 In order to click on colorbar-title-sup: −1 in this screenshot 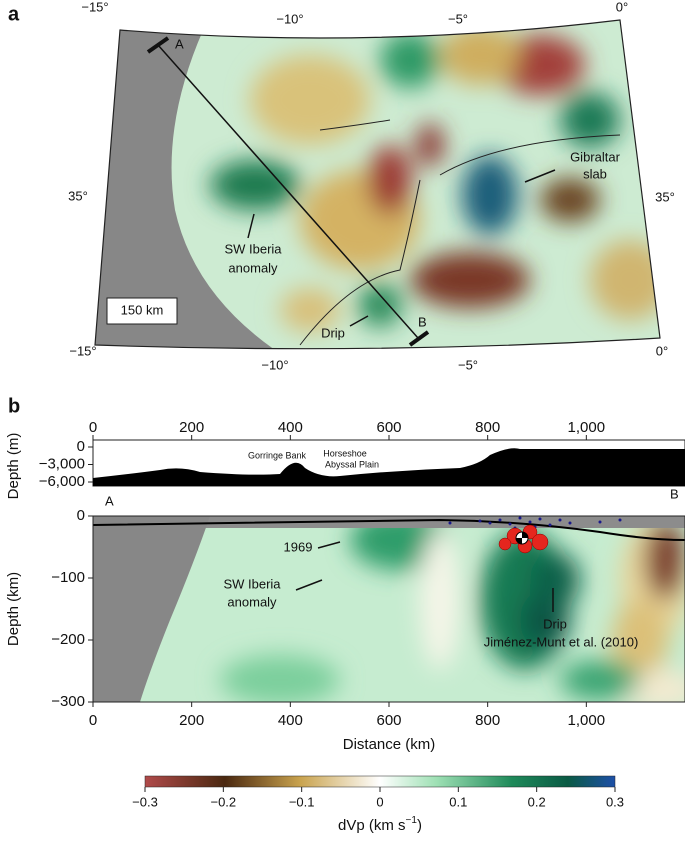, I will do `click(412, 820)`.